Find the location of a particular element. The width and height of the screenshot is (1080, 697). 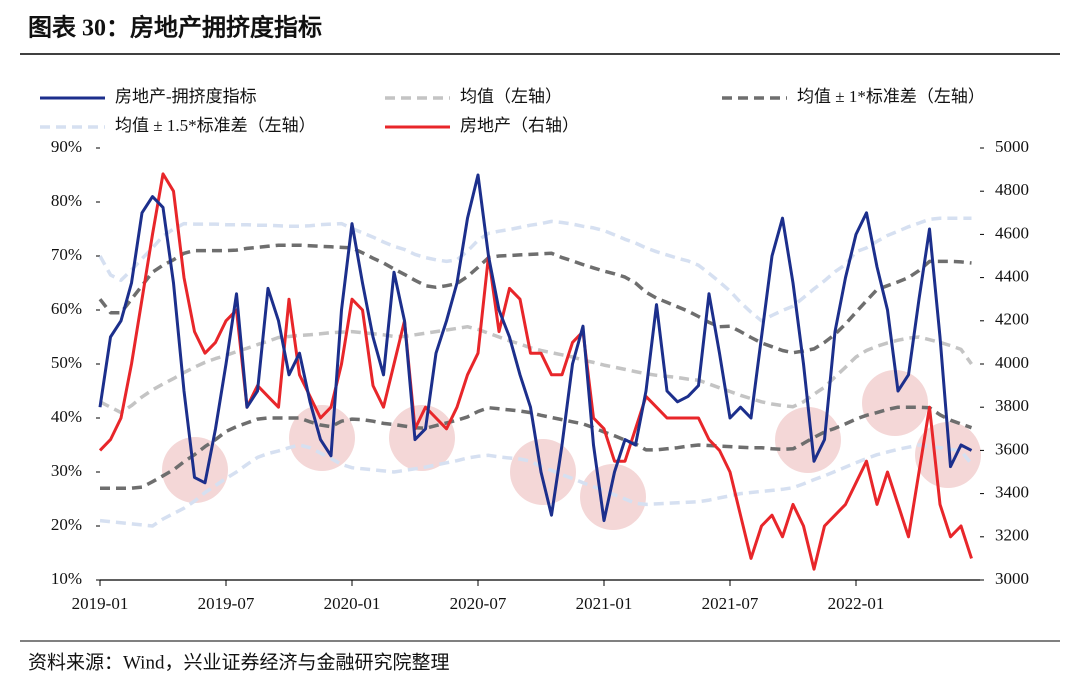

y2-tick-label: 3600 is located at coordinates (1012, 448).